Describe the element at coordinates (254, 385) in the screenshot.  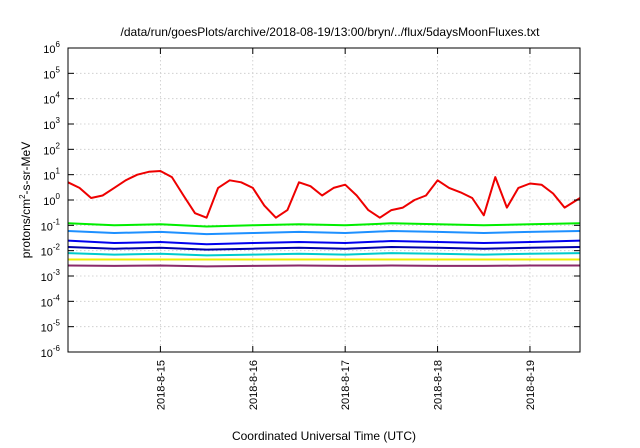
I see `x-tick-label: 2018-8-16` at that location.